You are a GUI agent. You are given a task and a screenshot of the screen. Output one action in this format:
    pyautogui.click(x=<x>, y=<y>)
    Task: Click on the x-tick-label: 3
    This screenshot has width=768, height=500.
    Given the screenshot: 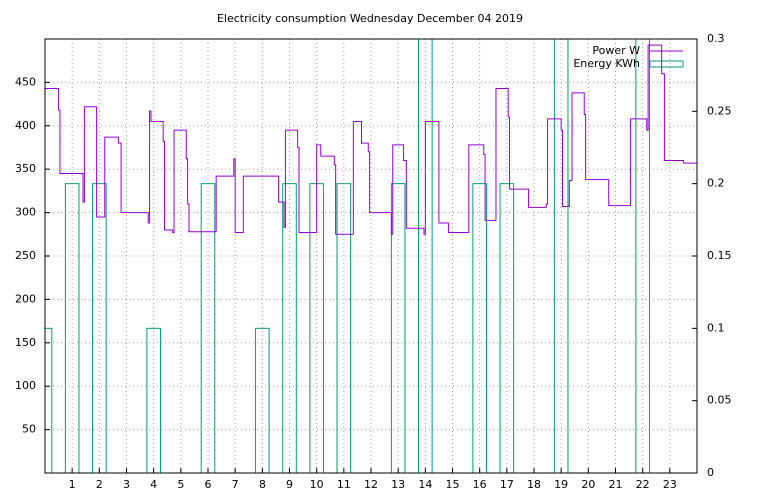 What is the action you would take?
    pyautogui.click(x=126, y=484)
    